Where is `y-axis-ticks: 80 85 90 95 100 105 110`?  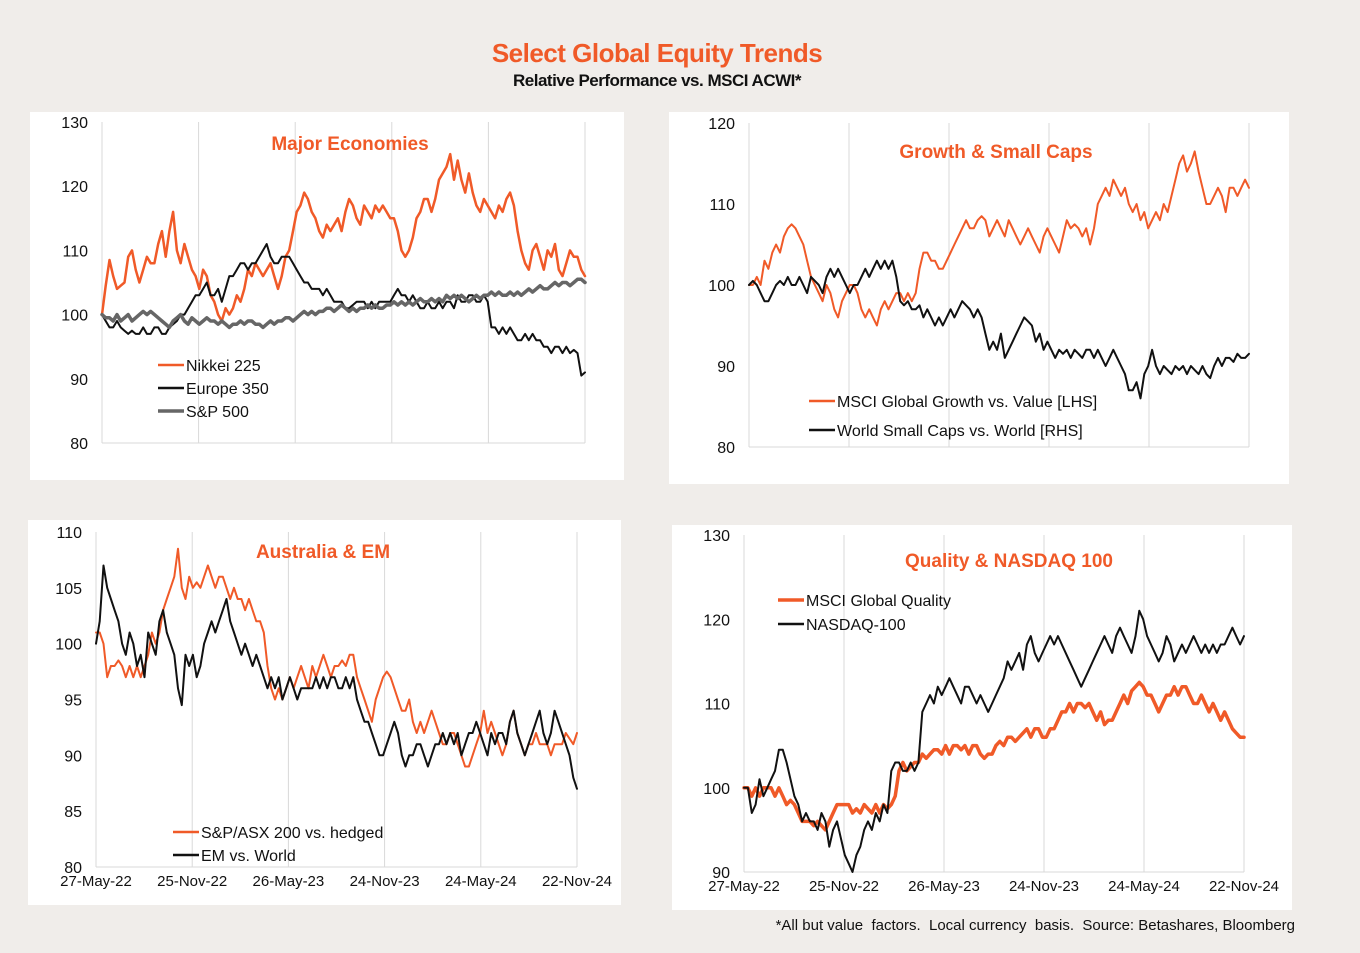 y-axis-ticks: 80 85 90 95 100 105 110 is located at coordinates (68, 701).